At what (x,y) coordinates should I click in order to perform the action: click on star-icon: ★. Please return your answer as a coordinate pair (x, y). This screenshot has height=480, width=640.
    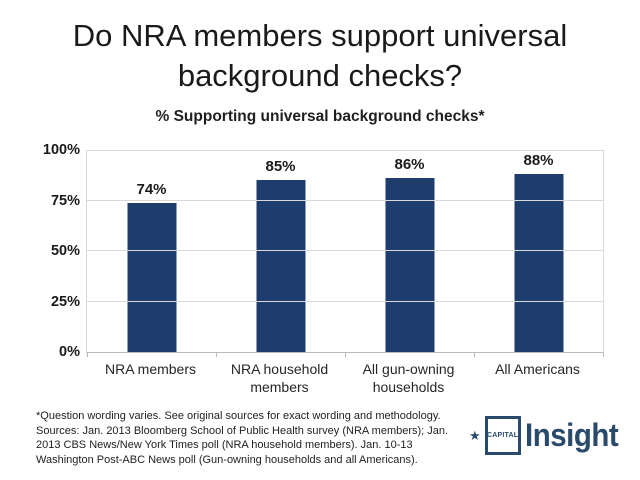
    Looking at the image, I should click on (474, 435).